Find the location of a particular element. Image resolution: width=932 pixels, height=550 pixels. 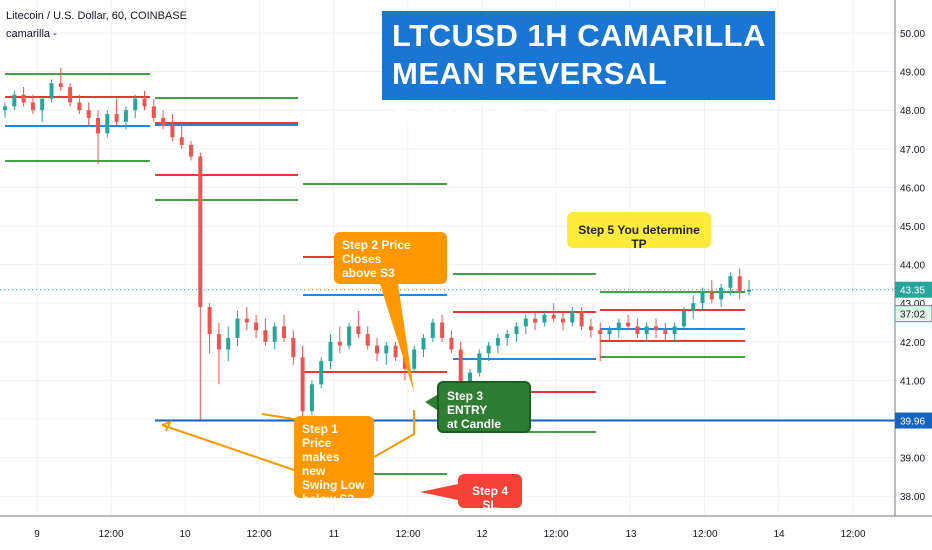

step2-pointer is located at coordinates (397, 338).